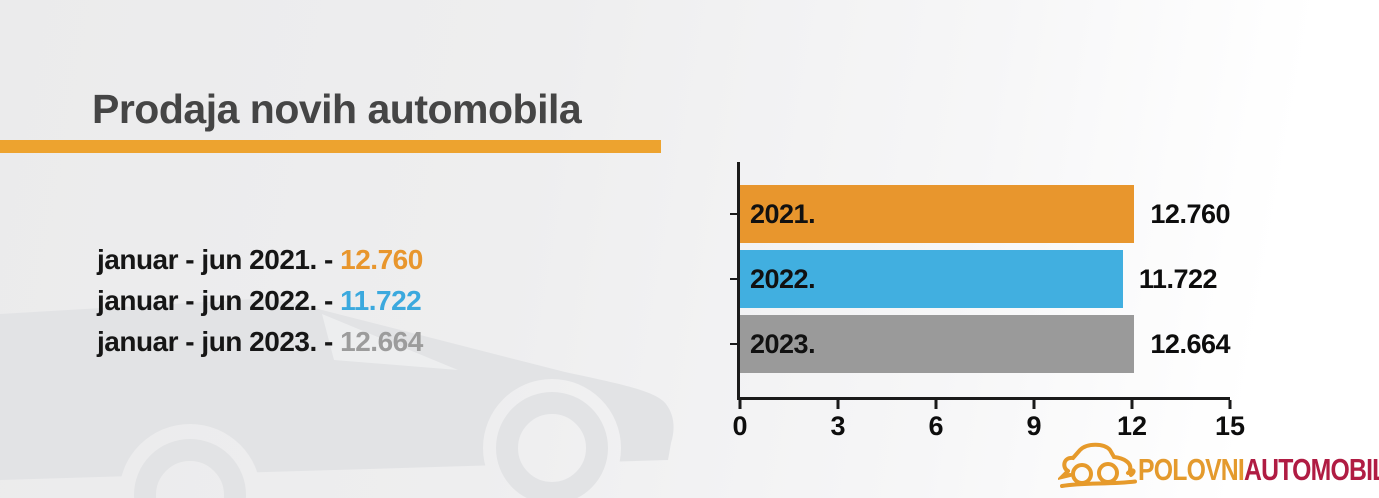 The height and width of the screenshot is (498, 1379). What do you see at coordinates (937, 344) in the screenshot?
I see `bar-2023: 2023.` at bounding box center [937, 344].